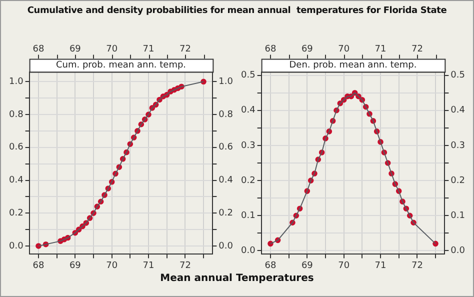 The width and height of the screenshot is (474, 297). What do you see at coordinates (16, 82) in the screenshot?
I see `y-tick-label: 1.0` at bounding box center [16, 82].